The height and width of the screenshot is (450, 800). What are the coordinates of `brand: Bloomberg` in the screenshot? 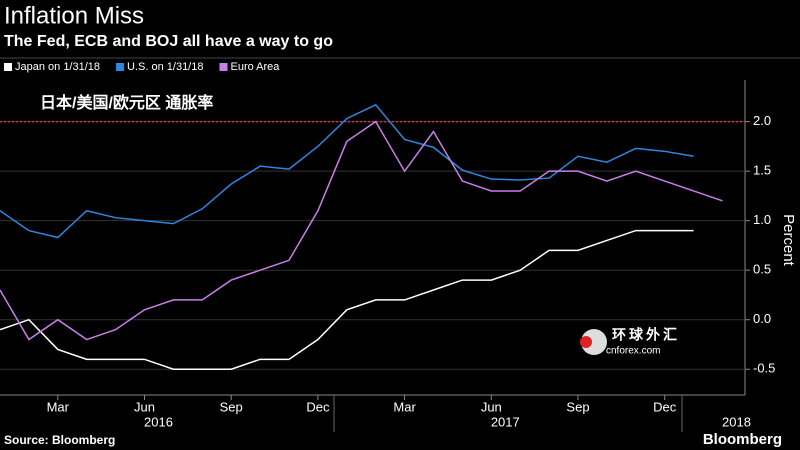 It's located at (742, 439).